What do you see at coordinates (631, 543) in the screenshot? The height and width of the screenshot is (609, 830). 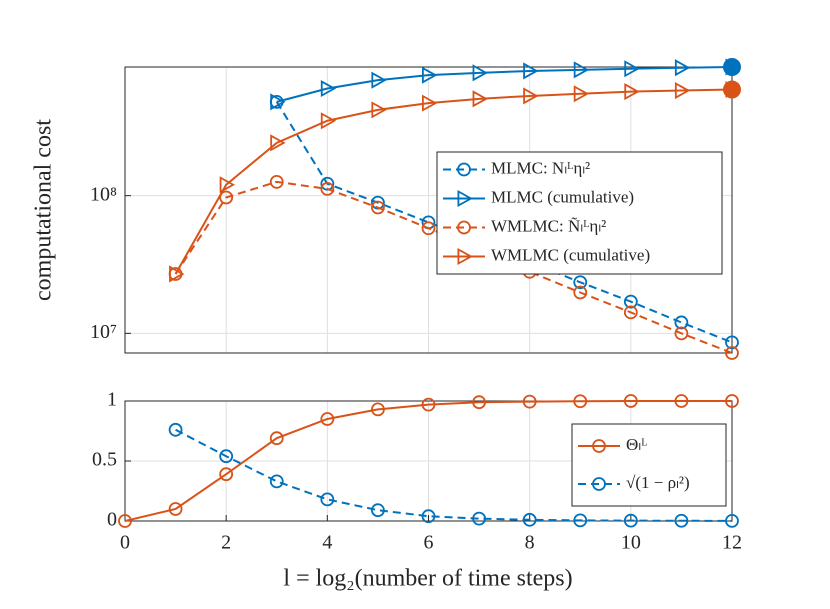 I see `x-tick-label: 10` at bounding box center [631, 543].